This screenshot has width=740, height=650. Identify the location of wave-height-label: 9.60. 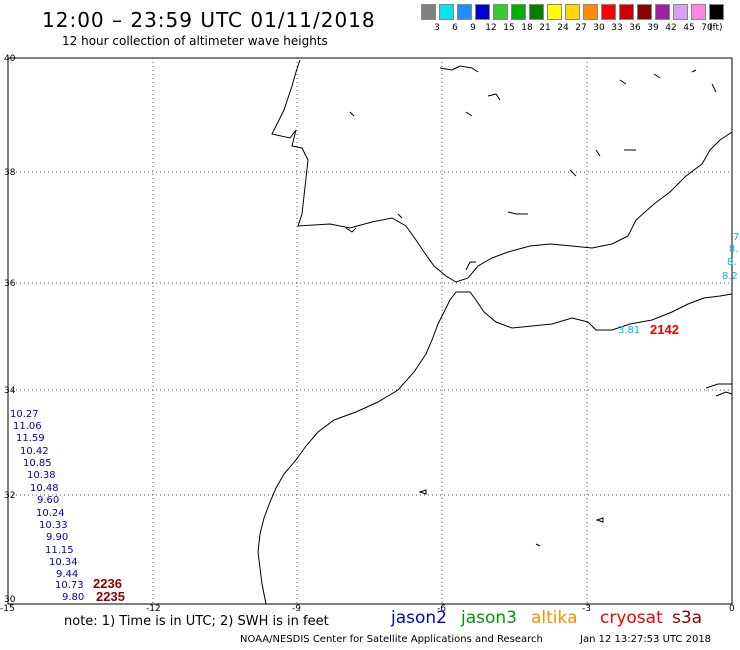
(48, 500).